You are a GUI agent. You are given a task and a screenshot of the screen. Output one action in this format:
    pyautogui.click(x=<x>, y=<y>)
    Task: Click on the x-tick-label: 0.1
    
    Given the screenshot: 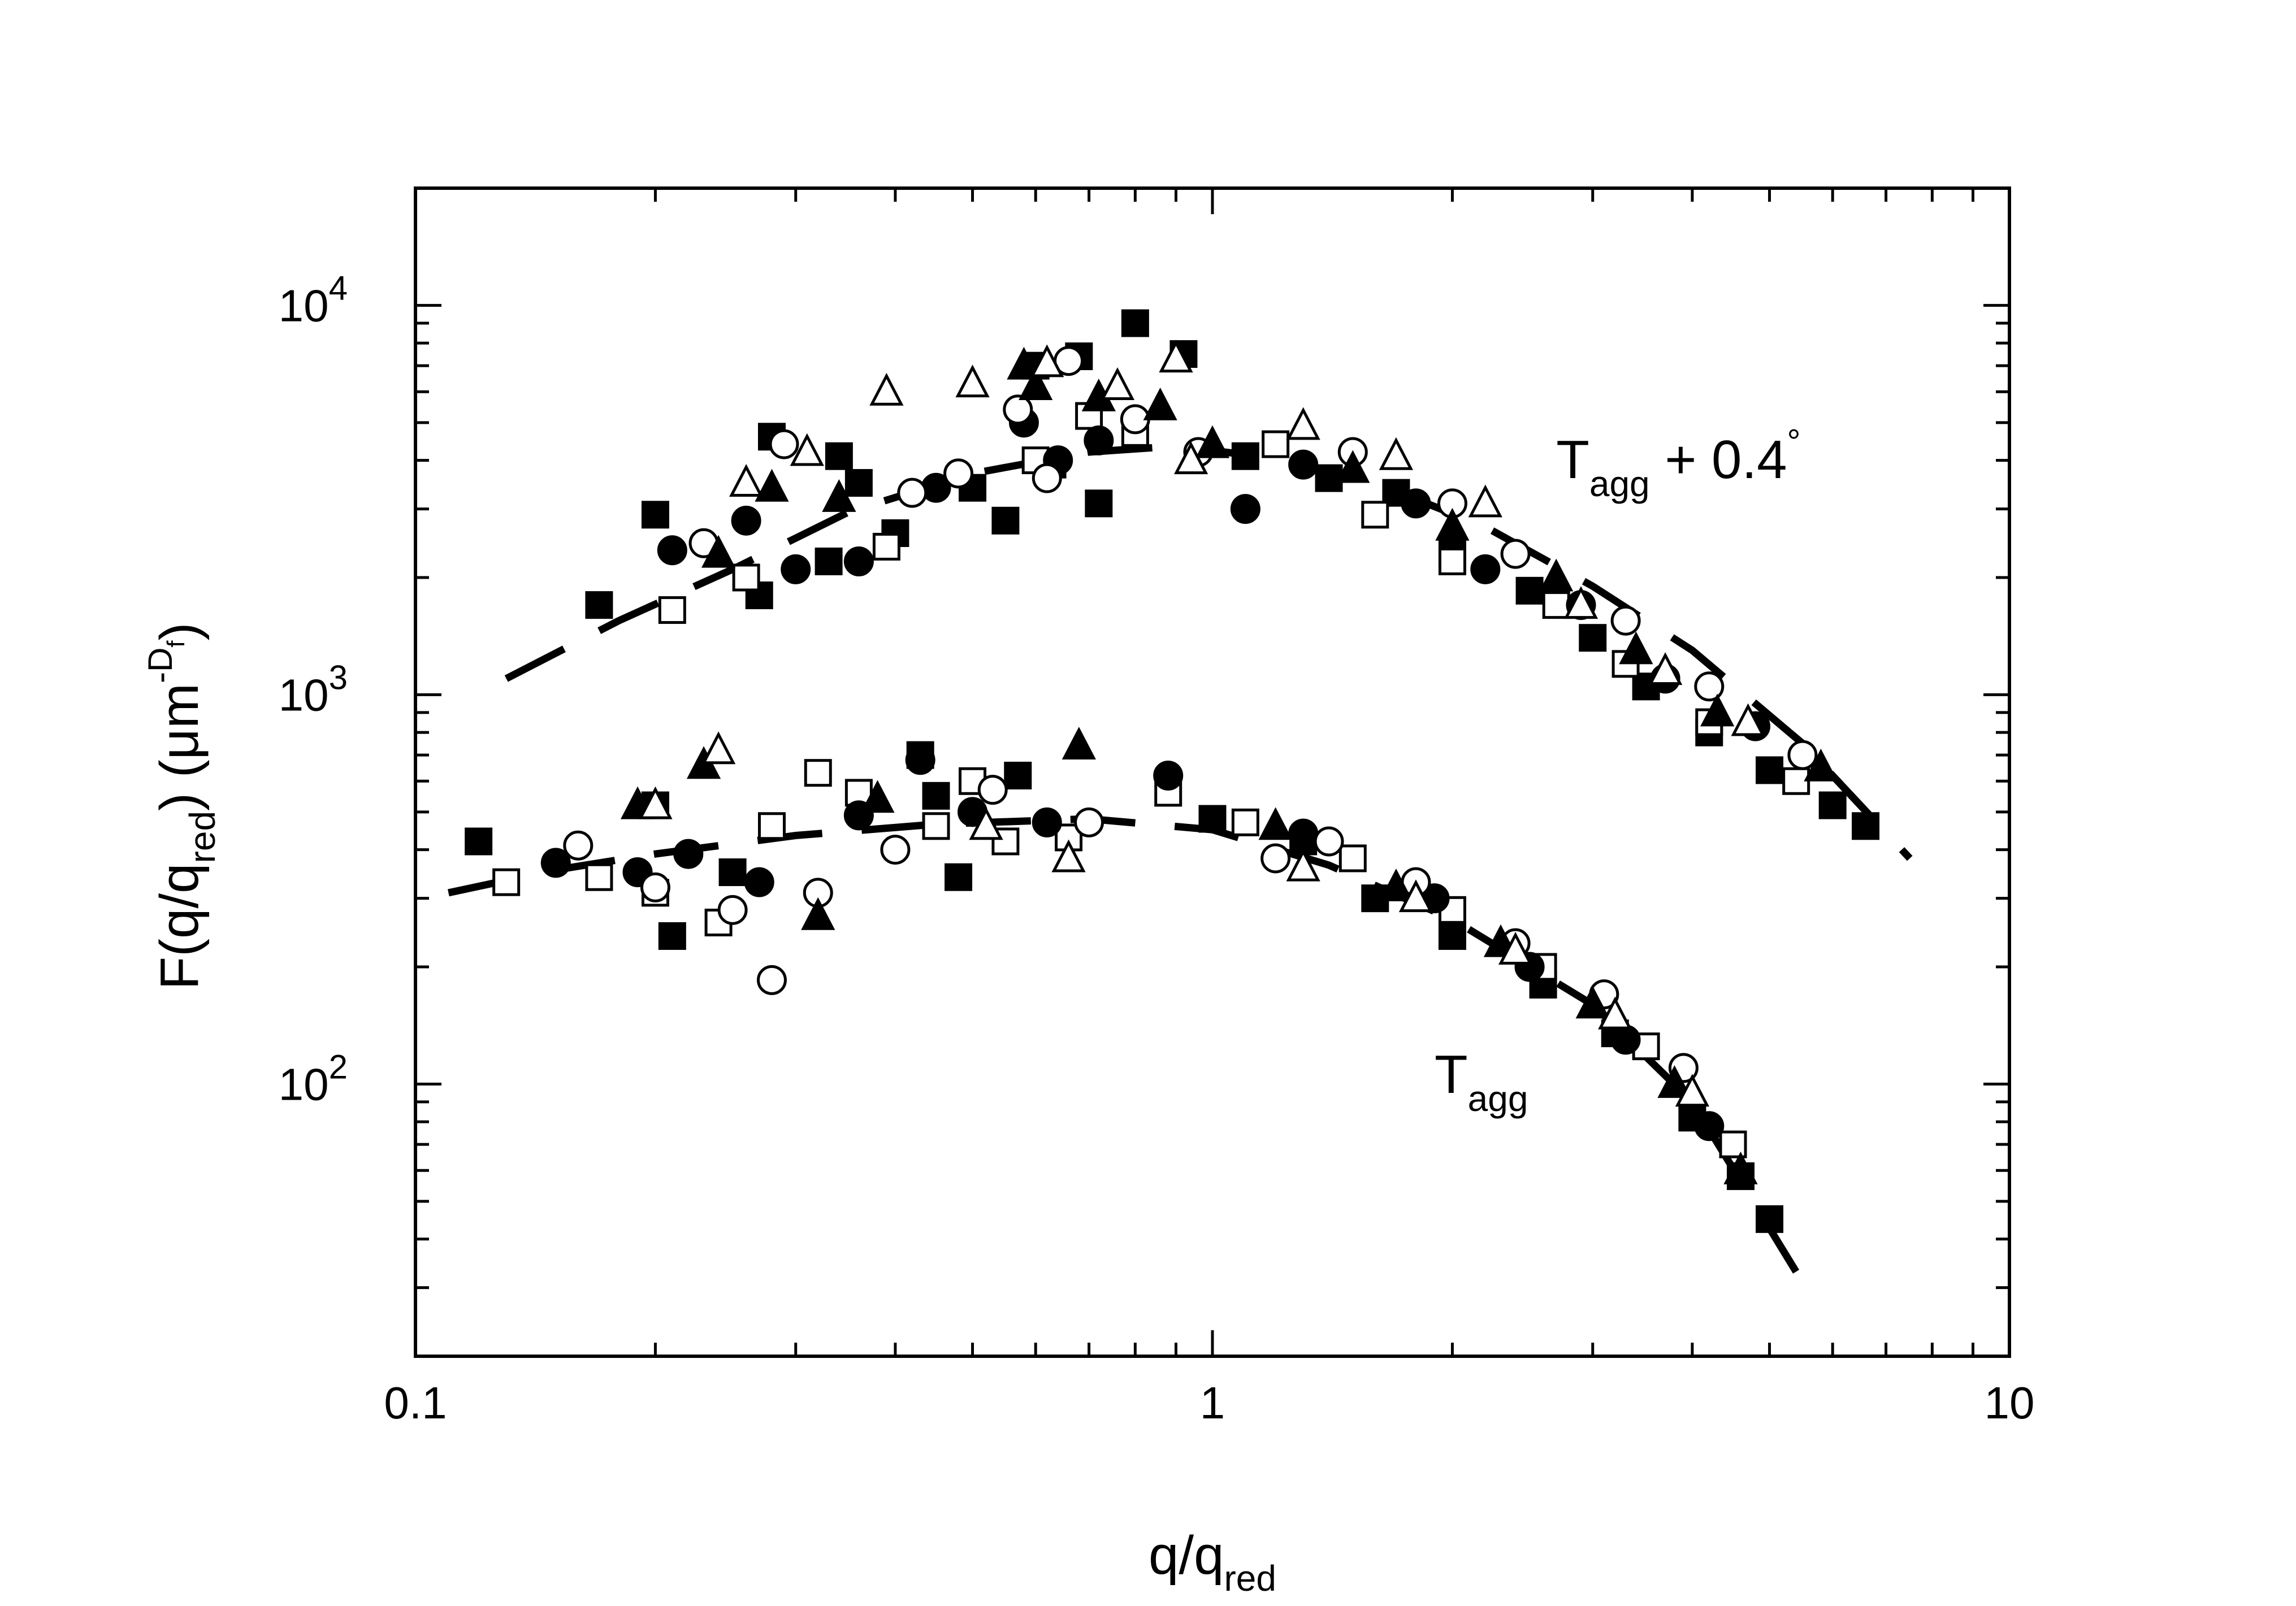 What is the action you would take?
    pyautogui.click(x=416, y=1403)
    